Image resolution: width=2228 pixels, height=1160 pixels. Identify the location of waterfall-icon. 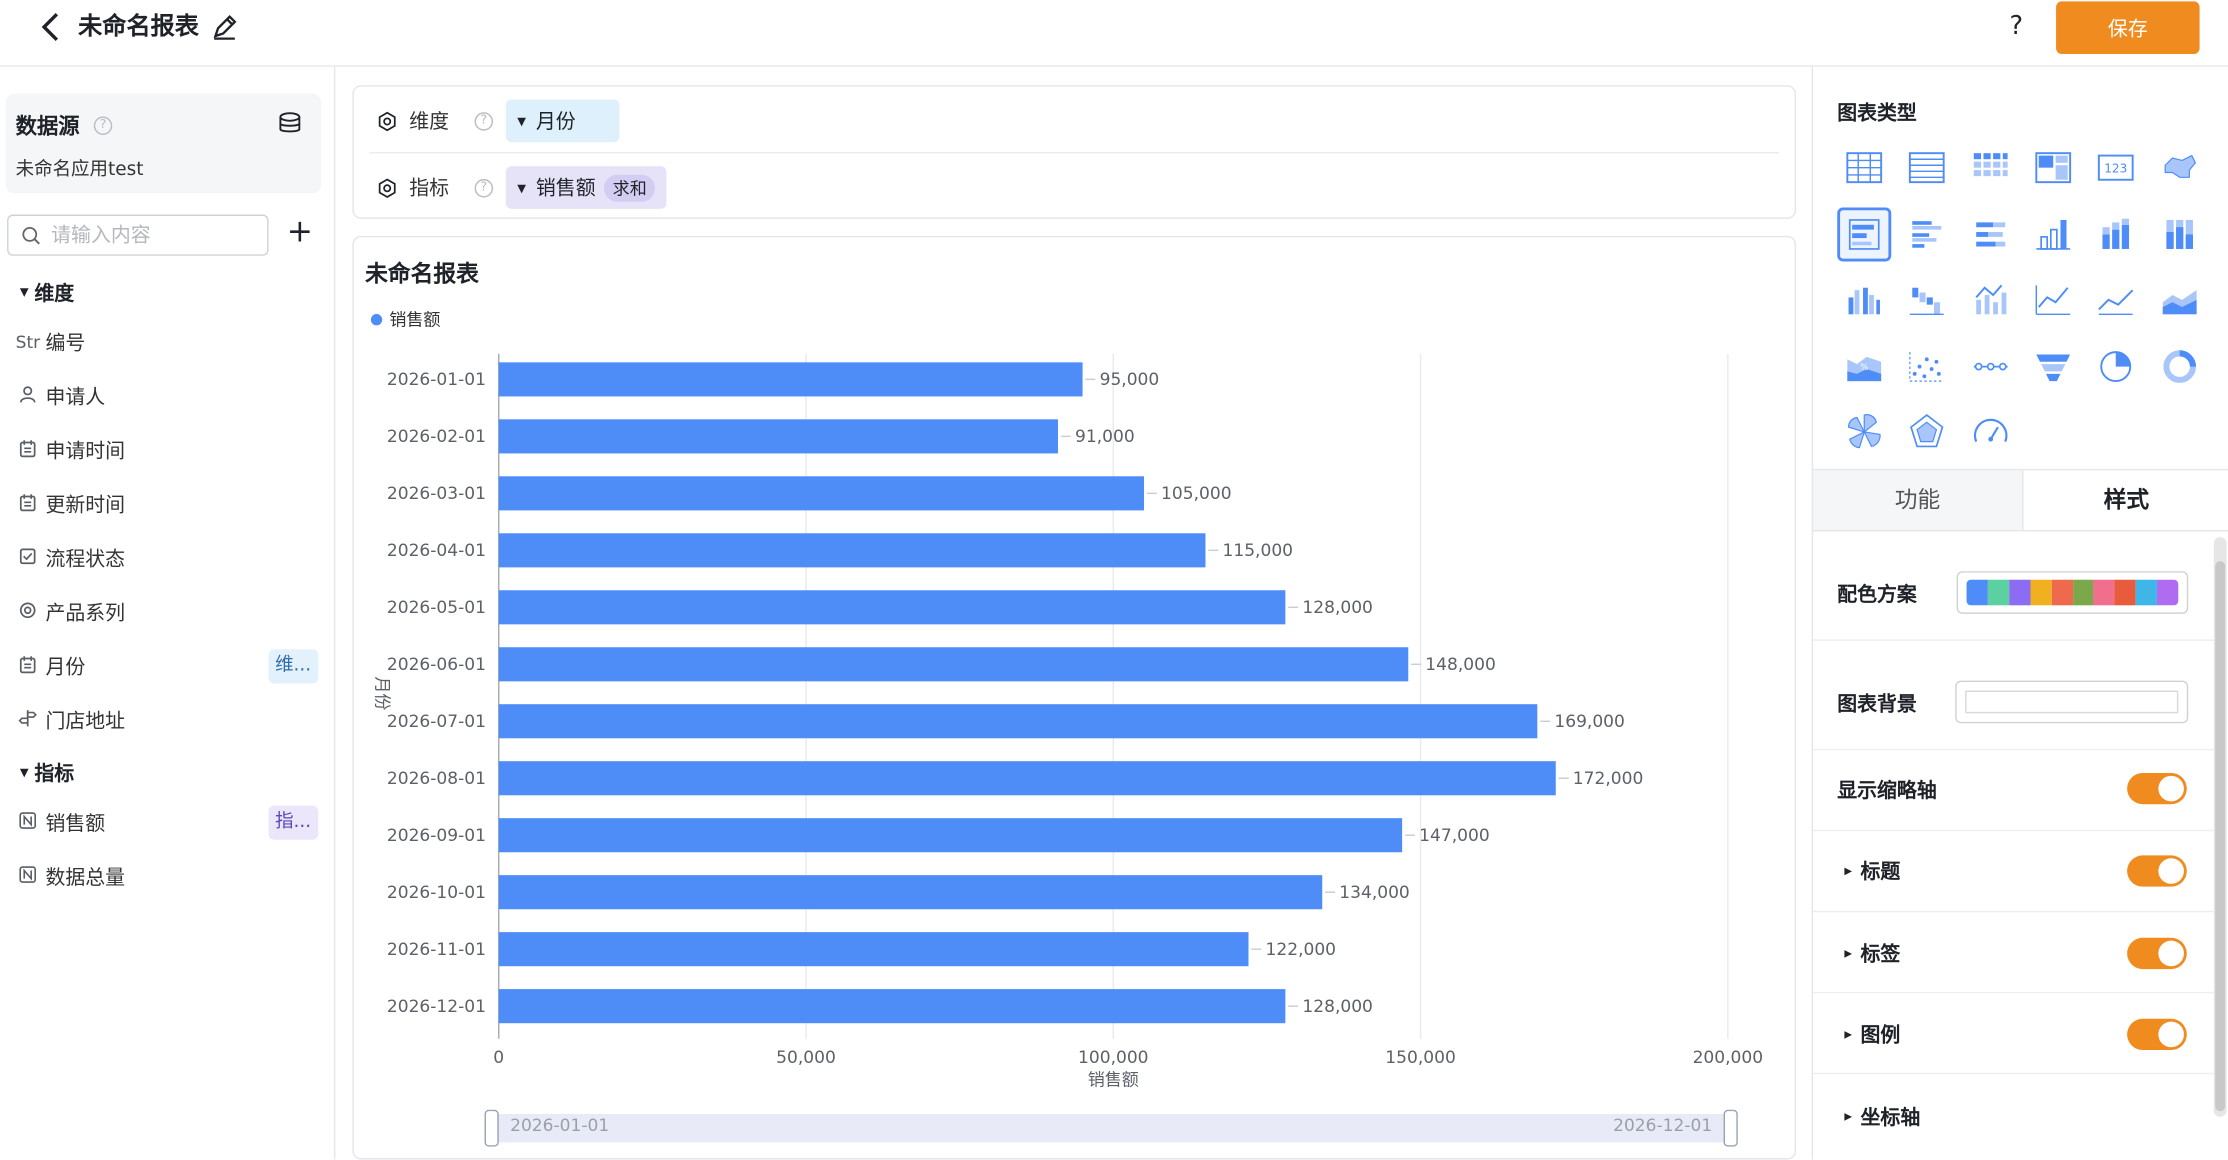
(1927, 300).